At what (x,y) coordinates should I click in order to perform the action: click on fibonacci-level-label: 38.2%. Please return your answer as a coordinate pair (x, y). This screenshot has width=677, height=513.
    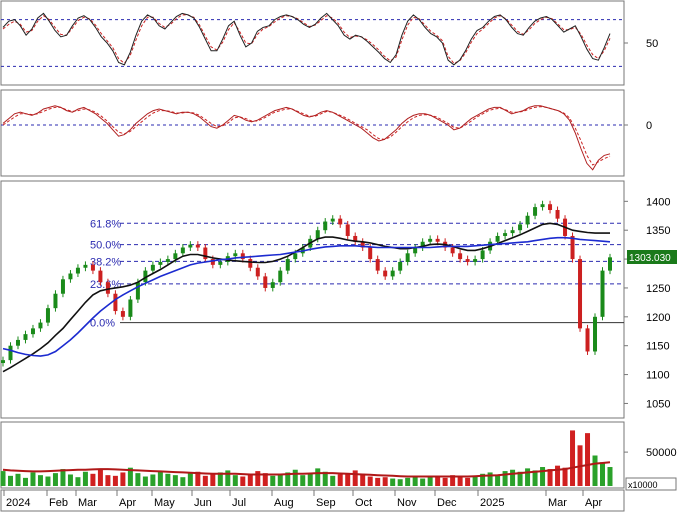
    Looking at the image, I should click on (105, 262).